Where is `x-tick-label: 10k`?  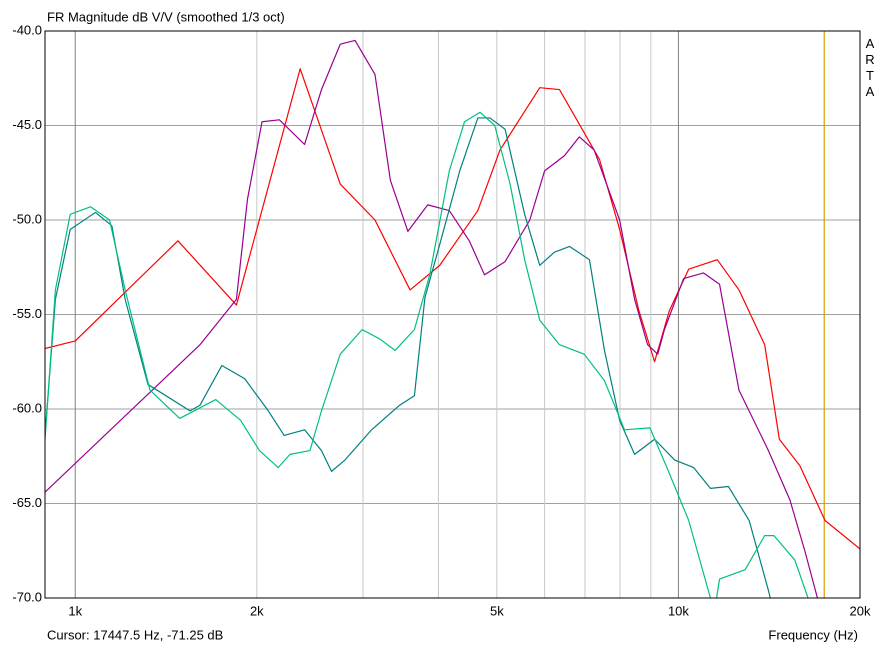
x-tick-label: 10k is located at coordinates (678, 610).